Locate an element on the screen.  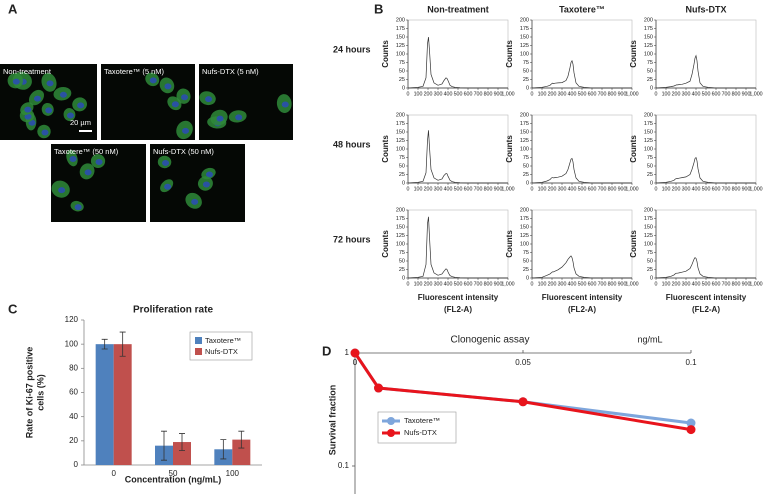
legend-swatch is located at coordinates (391, 421).